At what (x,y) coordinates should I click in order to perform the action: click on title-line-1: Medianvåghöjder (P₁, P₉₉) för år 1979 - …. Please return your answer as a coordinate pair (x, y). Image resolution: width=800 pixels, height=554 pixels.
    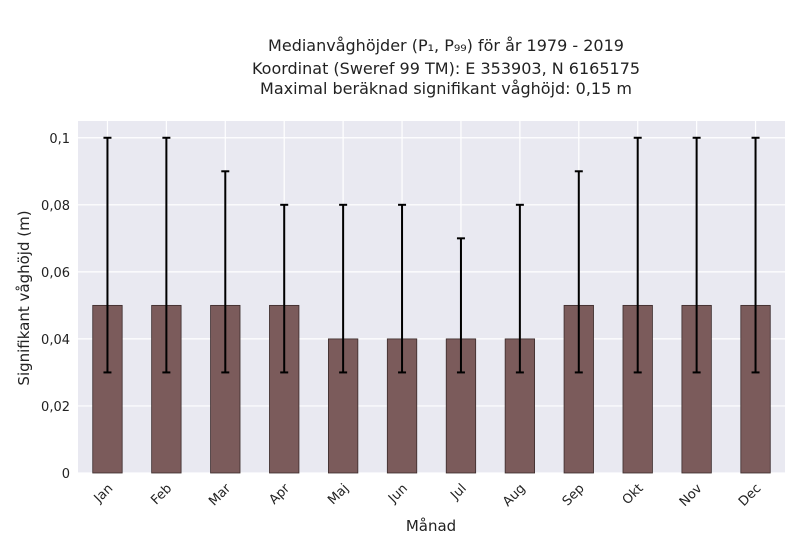
    Looking at the image, I should click on (446, 45).